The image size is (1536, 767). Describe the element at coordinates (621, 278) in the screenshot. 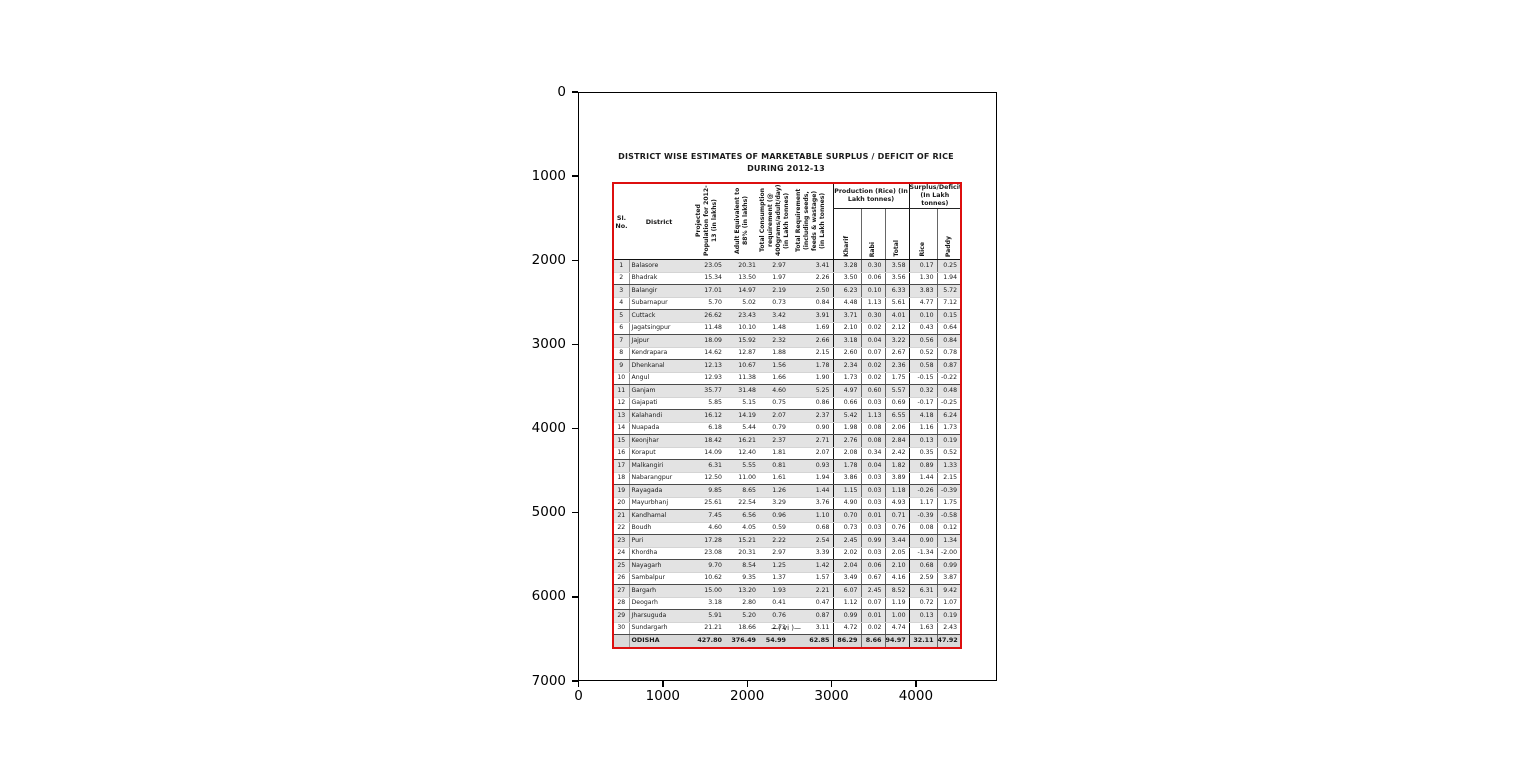

I see `table-cell: 2` at that location.